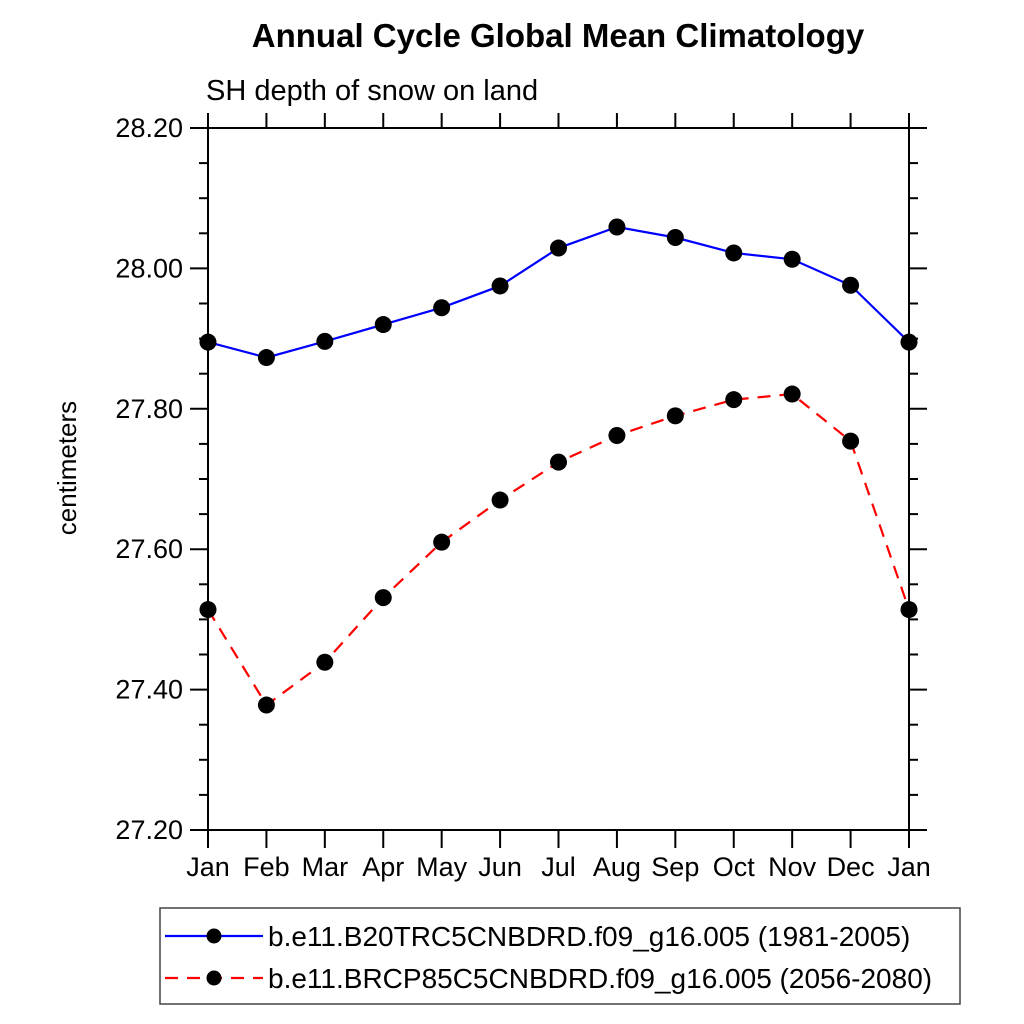  Describe the element at coordinates (500, 867) in the screenshot. I see `x-tick-label: Jun` at that location.